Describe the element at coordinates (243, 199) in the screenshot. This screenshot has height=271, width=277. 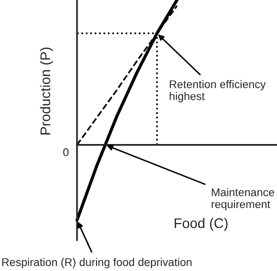
I see `annotation: Maintenance requirement` at that location.